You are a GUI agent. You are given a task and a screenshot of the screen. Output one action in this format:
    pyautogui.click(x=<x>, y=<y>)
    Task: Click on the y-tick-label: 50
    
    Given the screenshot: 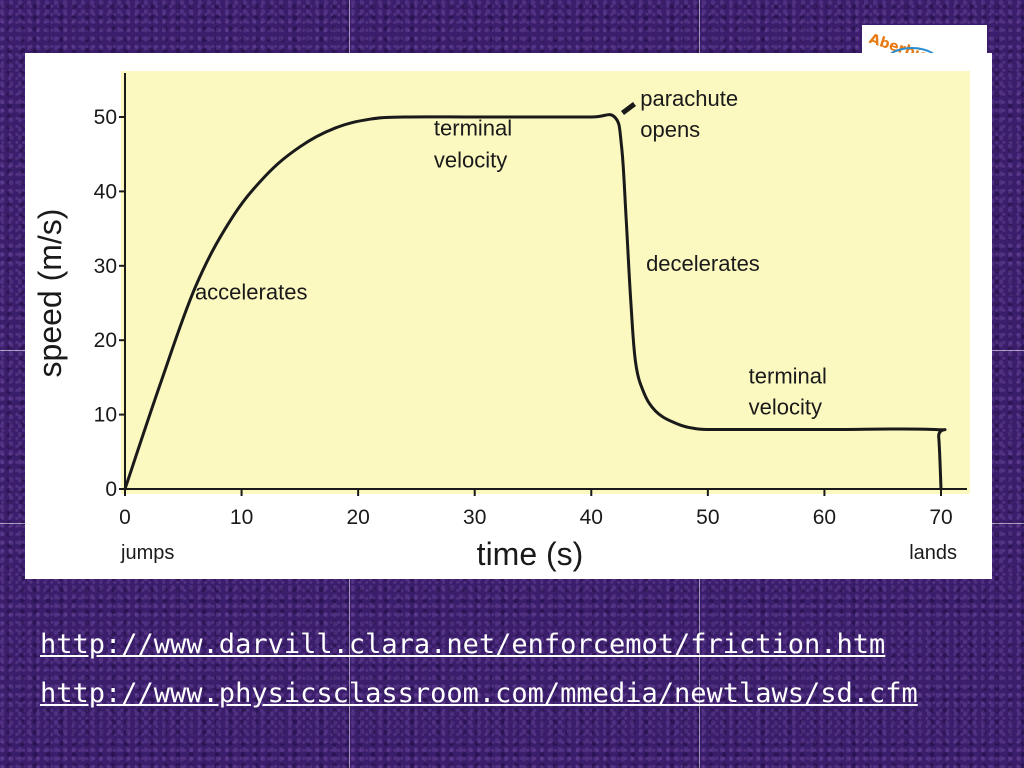 What is the action you would take?
    pyautogui.click(x=105, y=117)
    